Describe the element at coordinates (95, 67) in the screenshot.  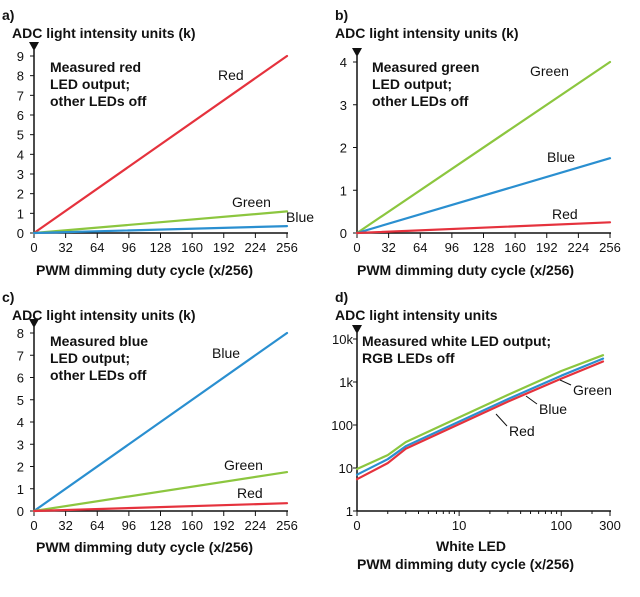
I see `panel-a-annotation-line-1: Measured red` at that location.